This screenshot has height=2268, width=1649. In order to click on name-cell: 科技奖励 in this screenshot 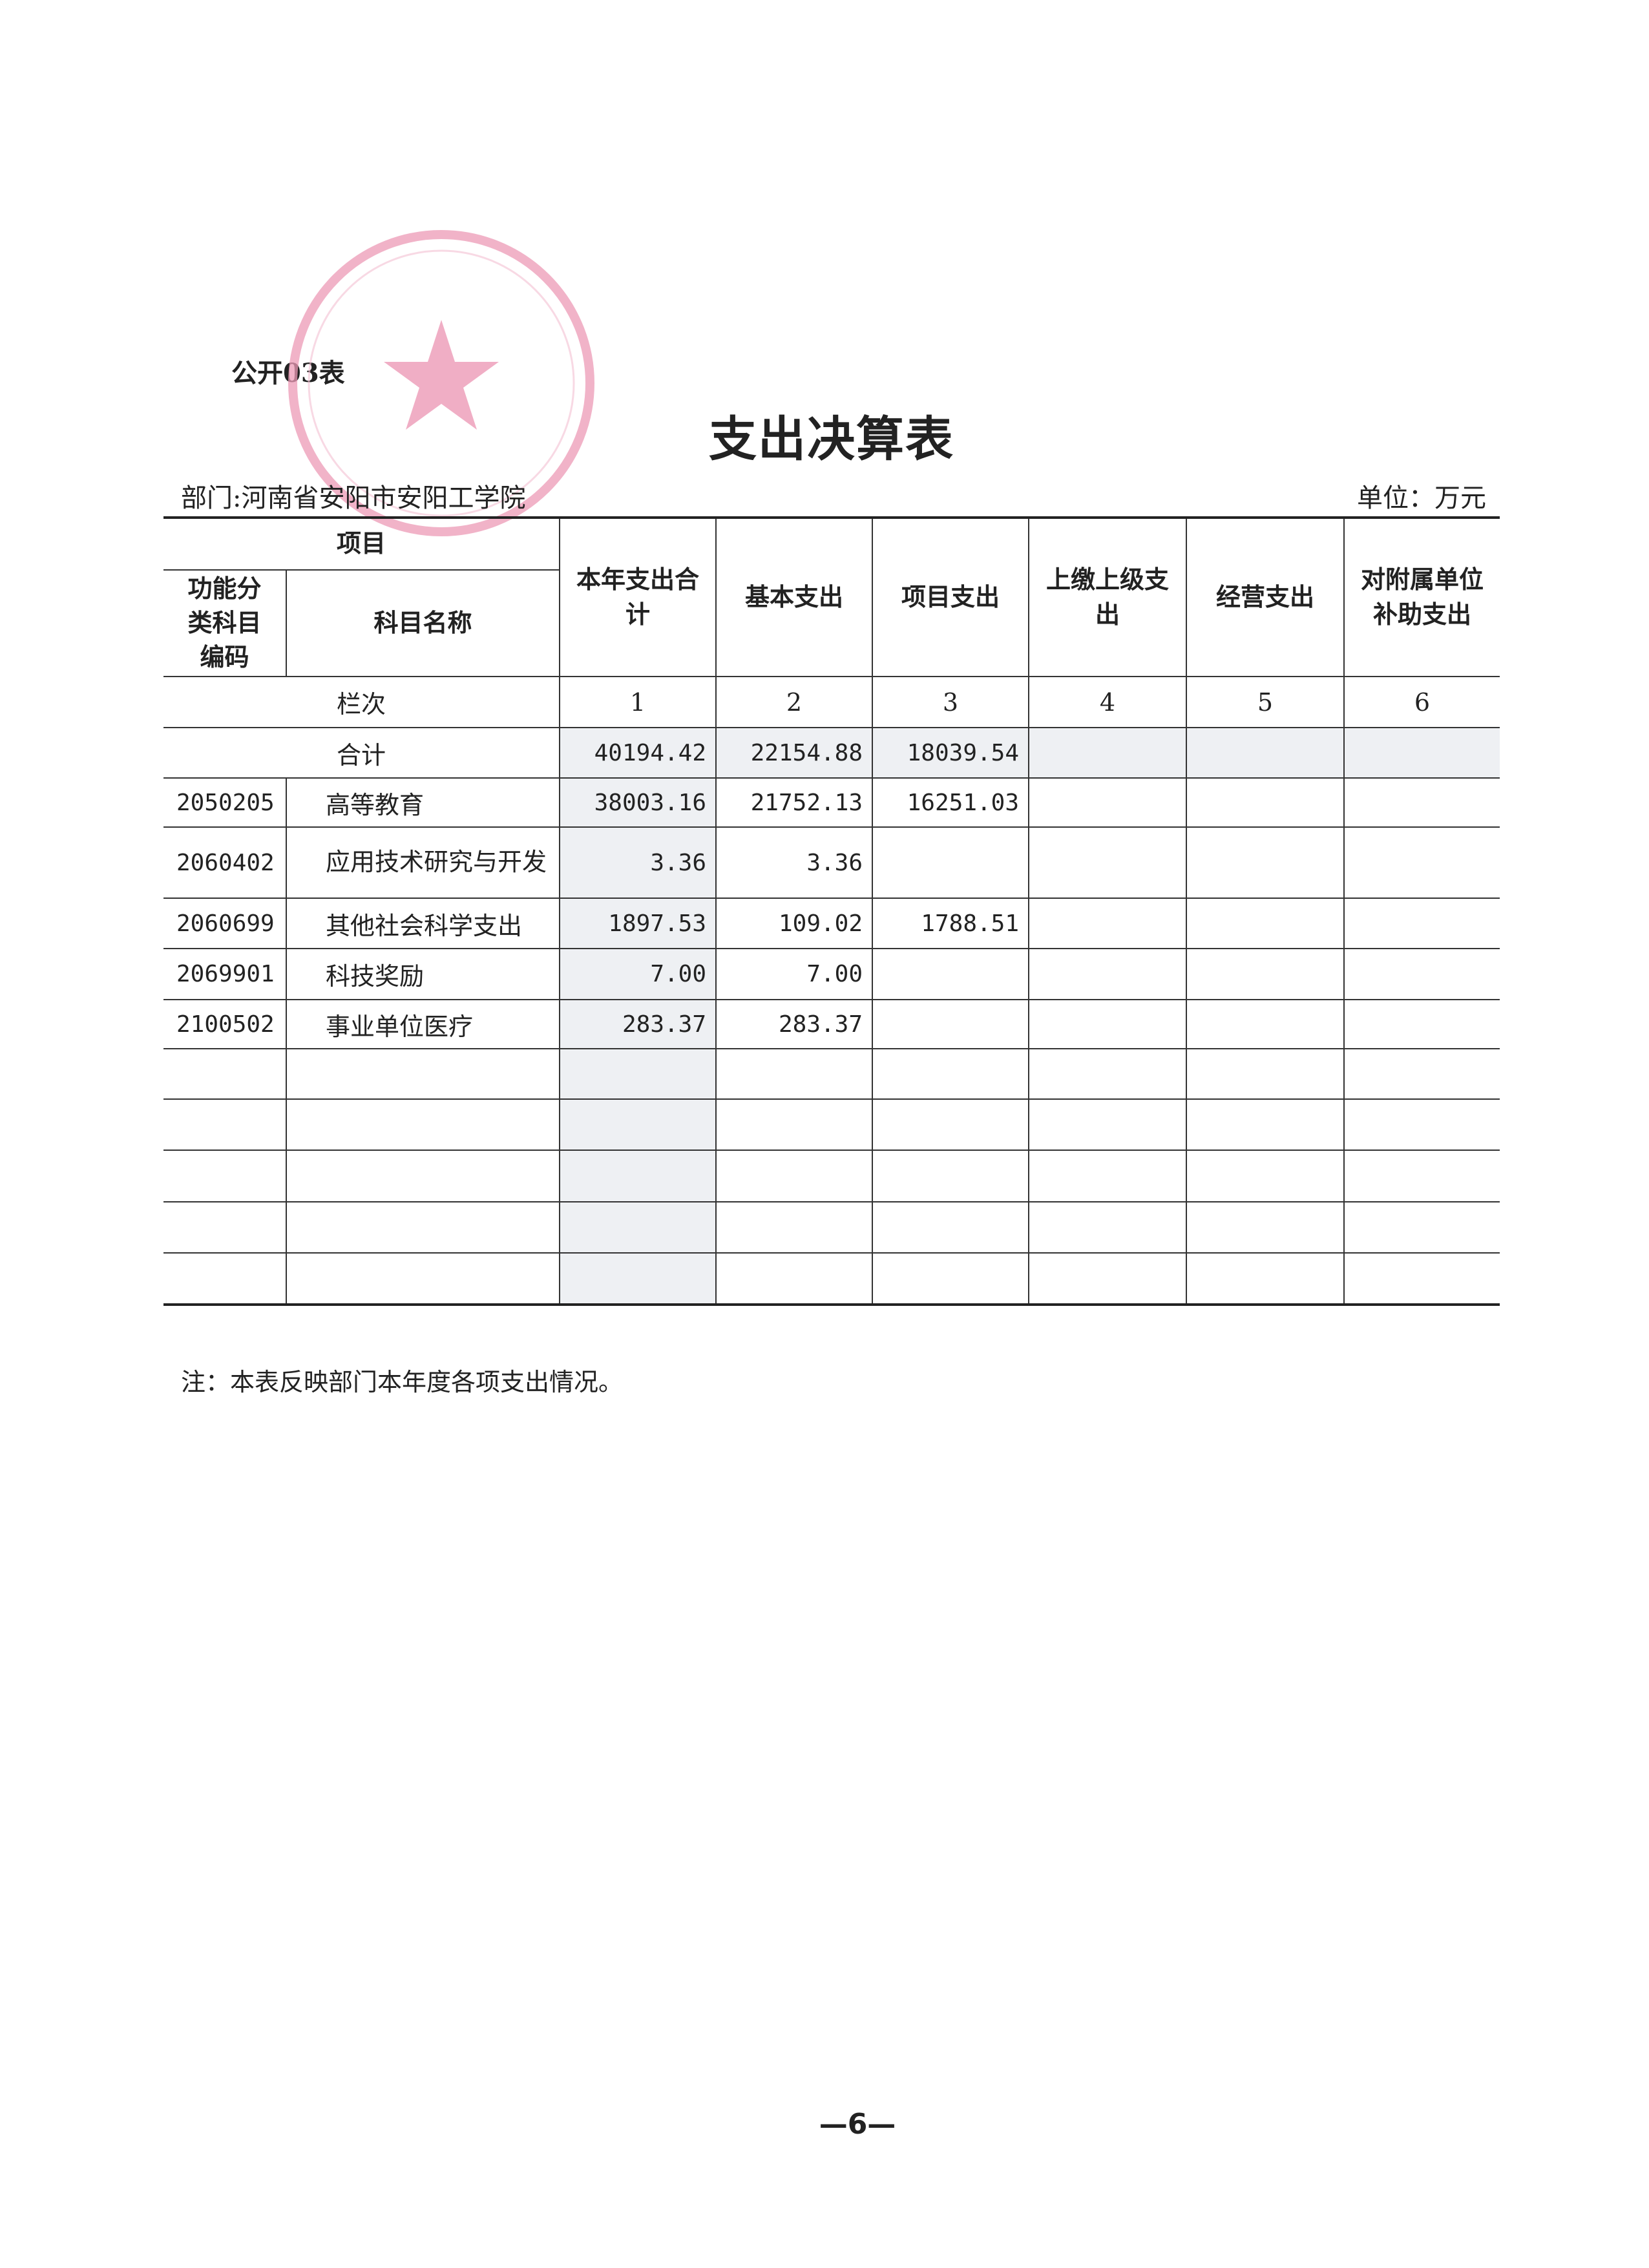, I will do `click(423, 974)`.